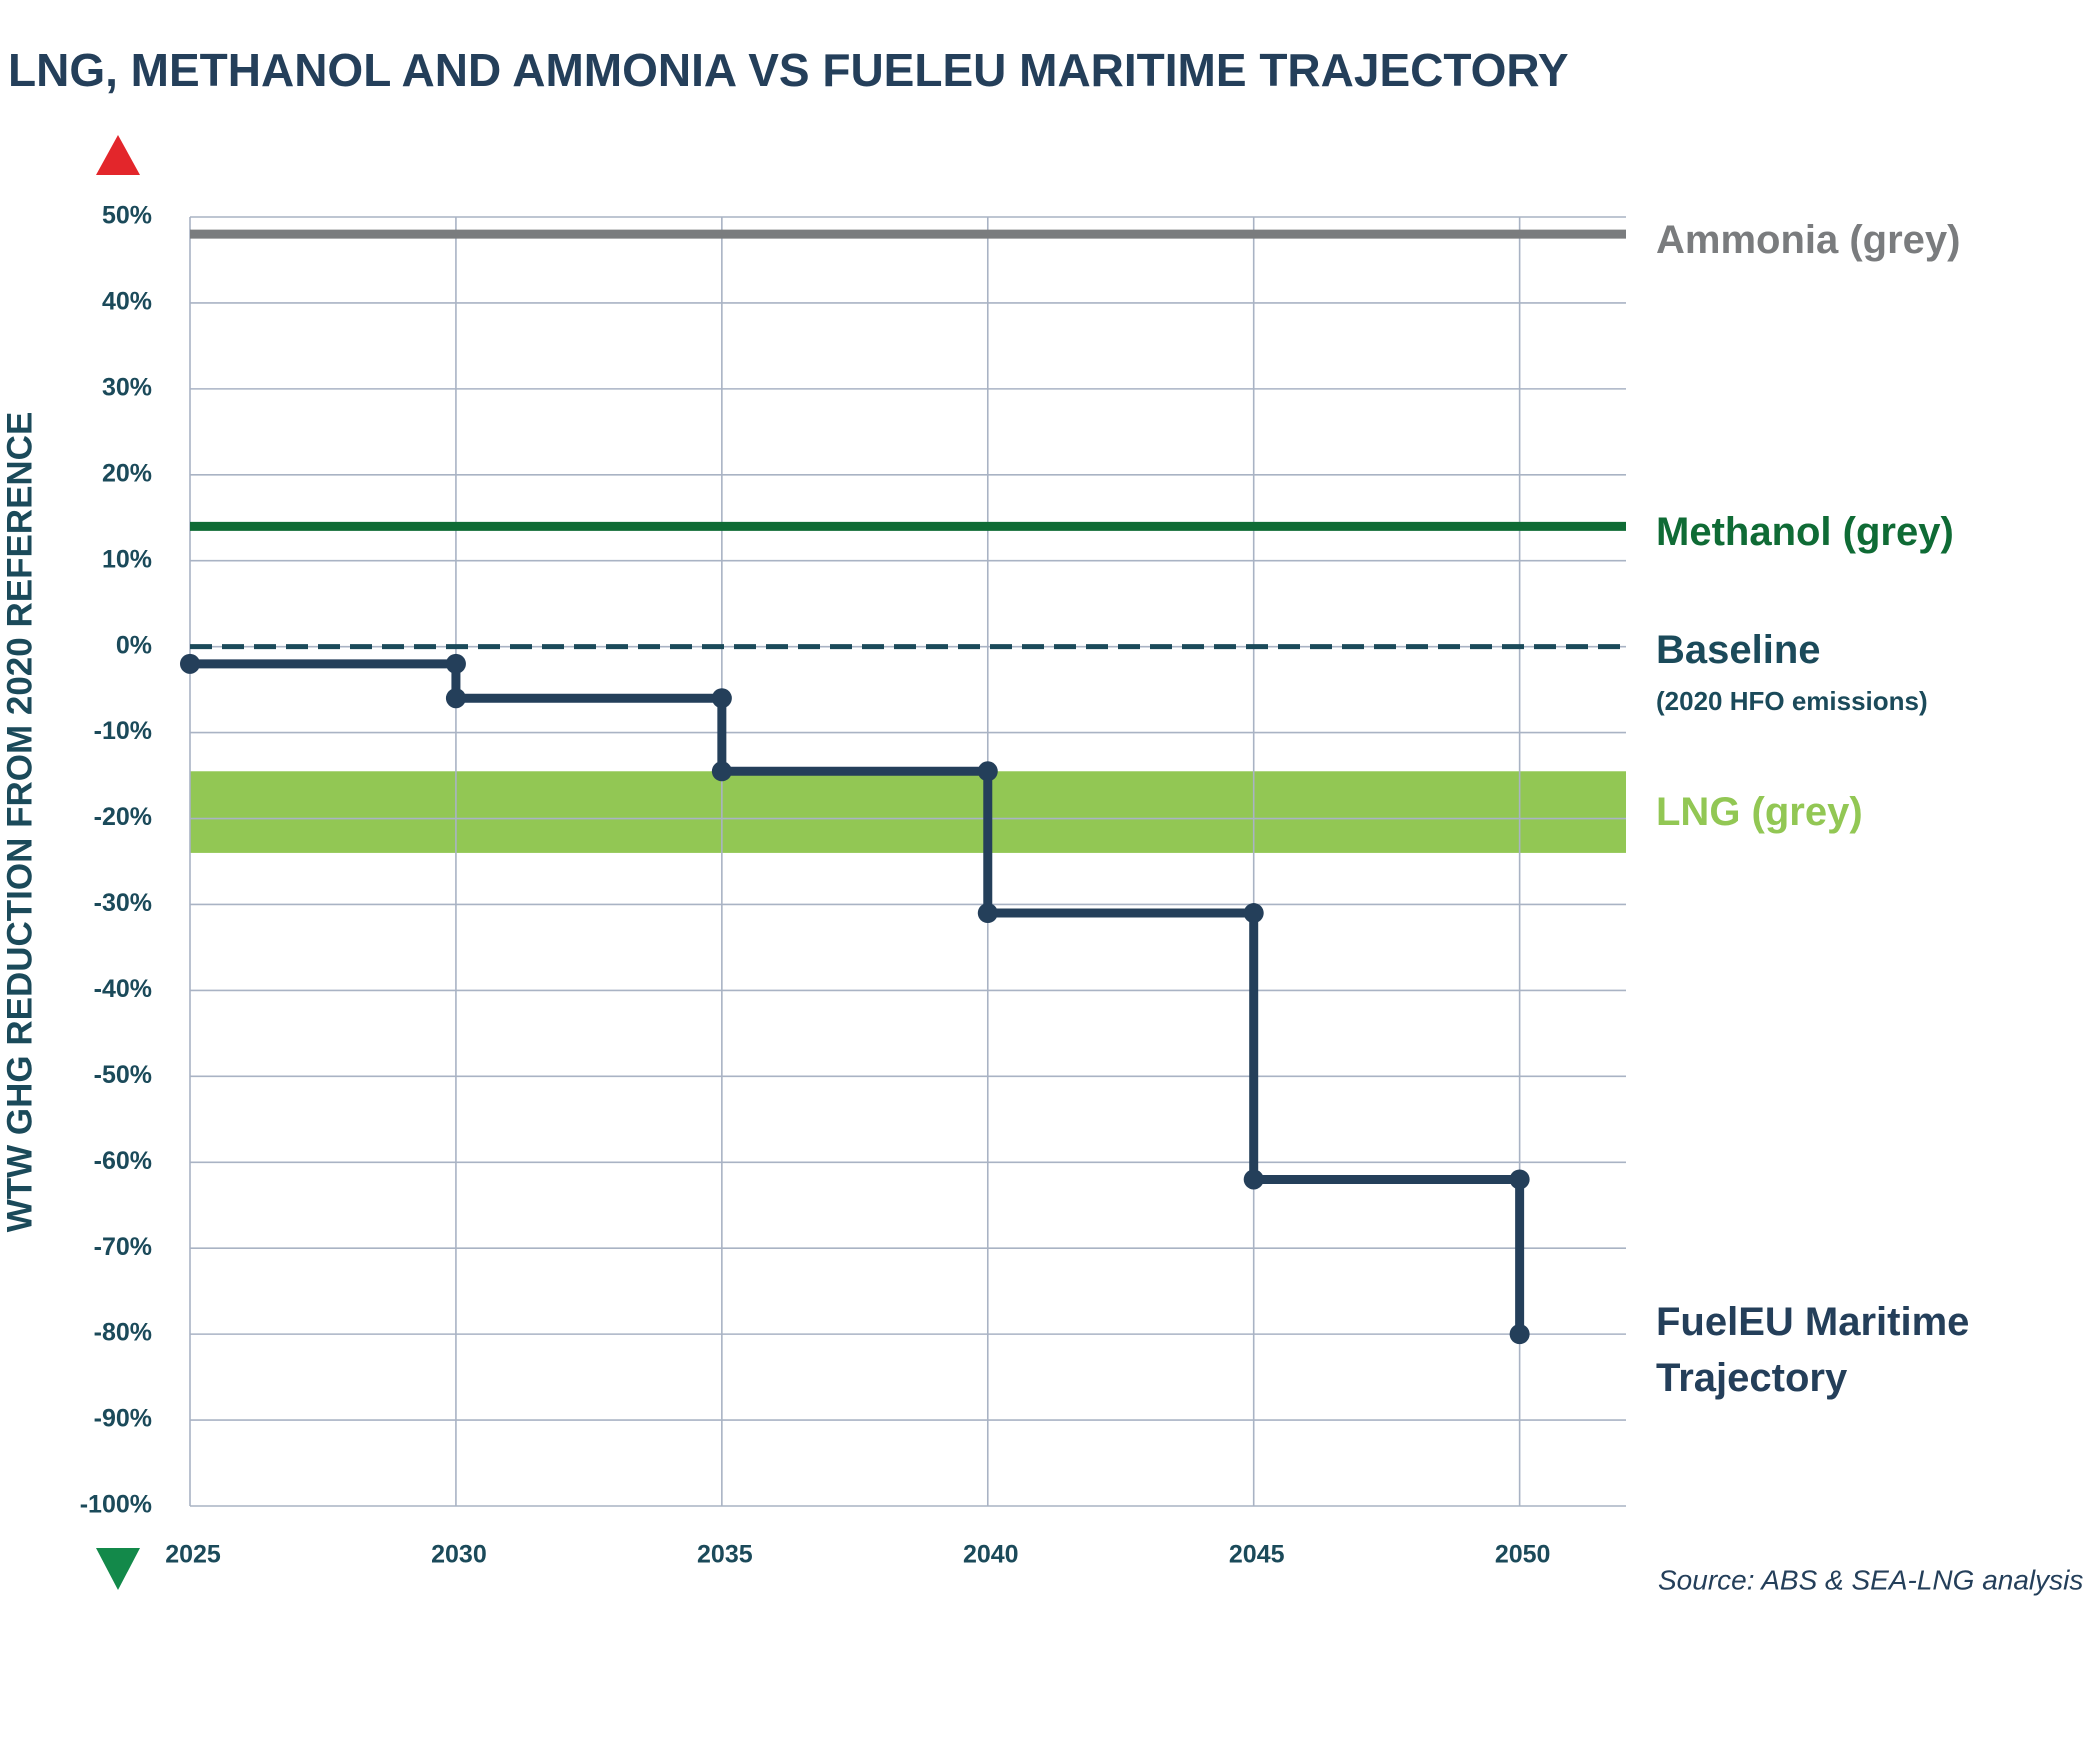 This screenshot has width=2100, height=1748. Describe the element at coordinates (193, 1555) in the screenshot. I see `x-tick-label: 2025` at that location.